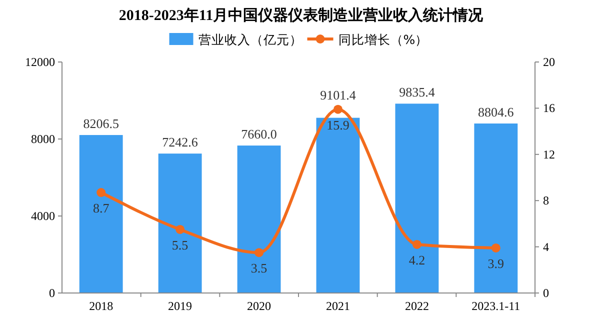  What do you see at coordinates (549, 154) in the screenshot?
I see `y2-tick-label: 12` at bounding box center [549, 154].